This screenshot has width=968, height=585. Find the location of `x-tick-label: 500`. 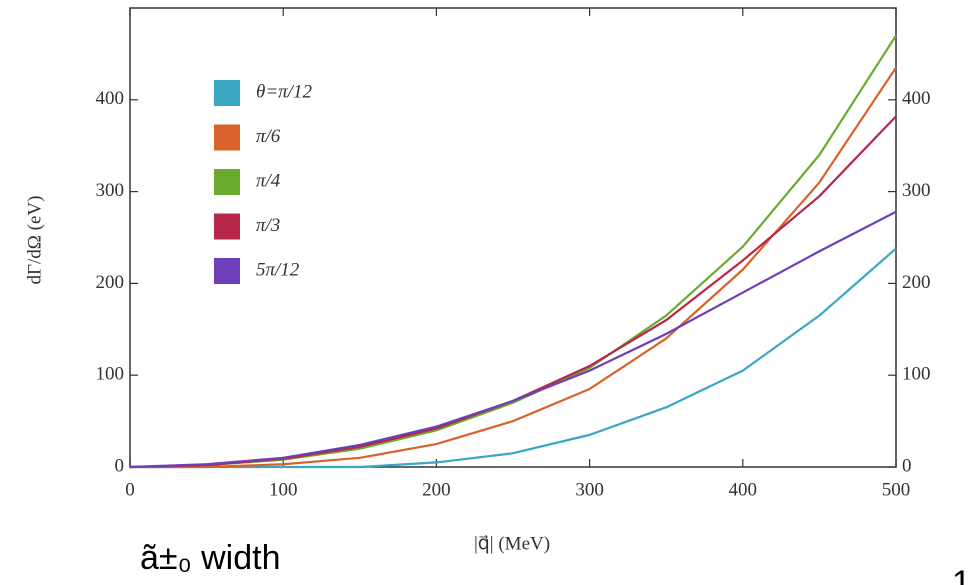

x-tick-label: 500 is located at coordinates (896, 489).